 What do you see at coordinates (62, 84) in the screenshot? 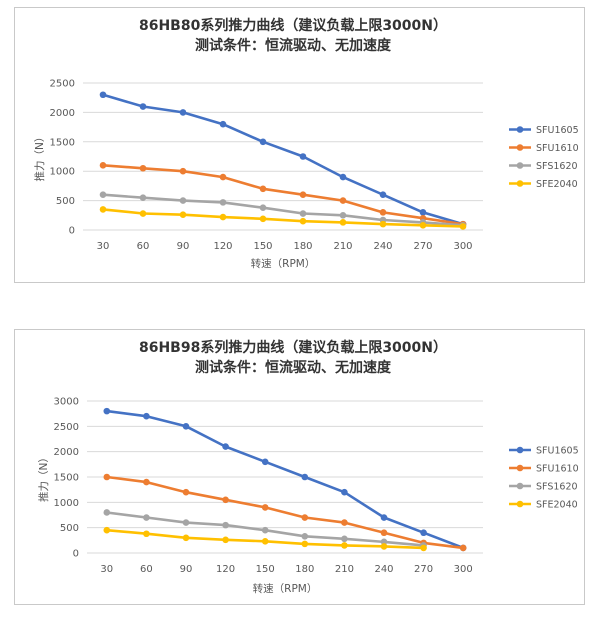
I see `y-tick-label: 2500` at bounding box center [62, 84].